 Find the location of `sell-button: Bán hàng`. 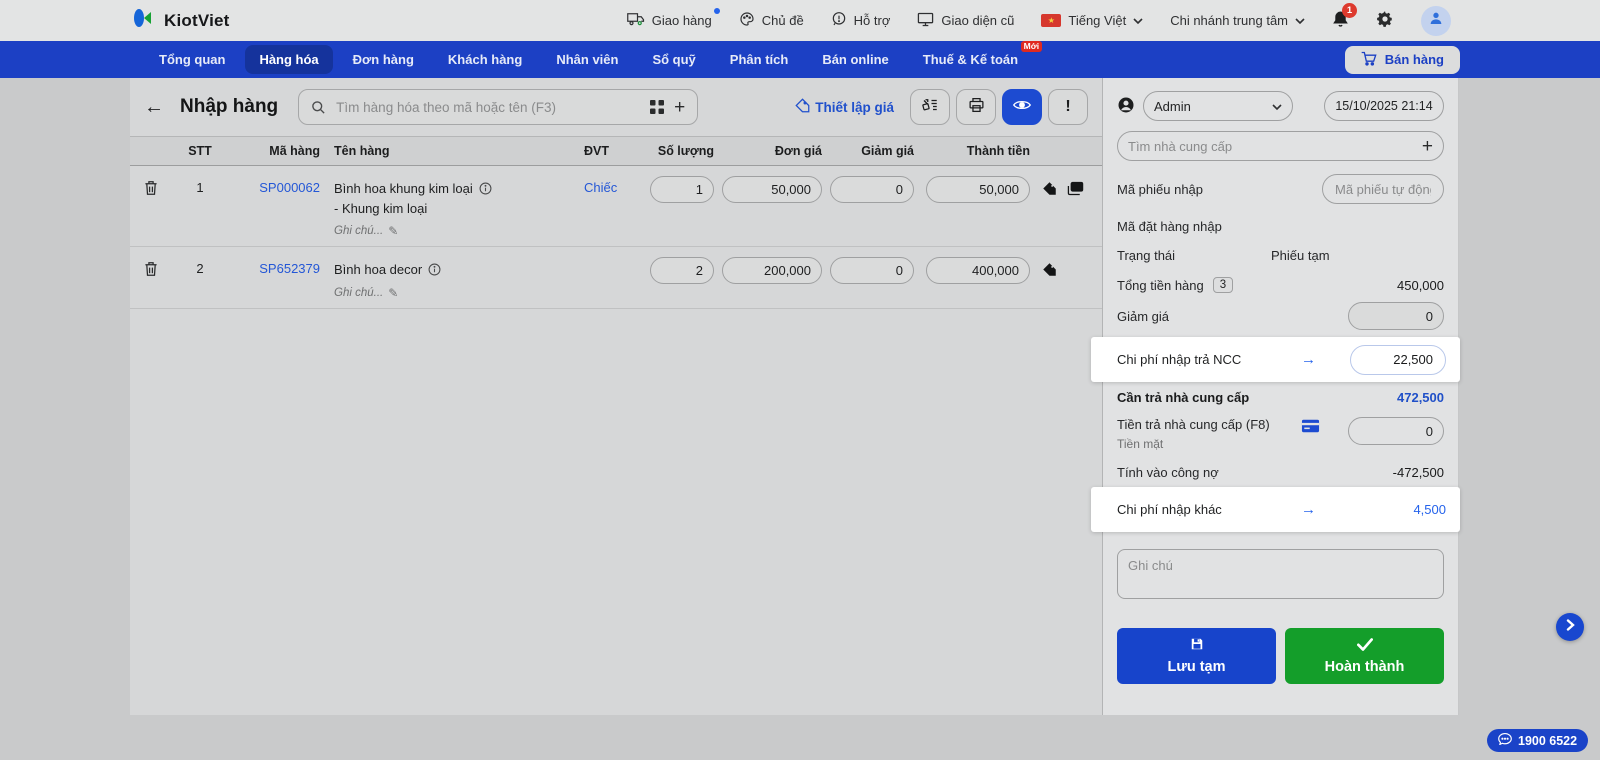

sell-button: Bán hàng is located at coordinates (1402, 59).